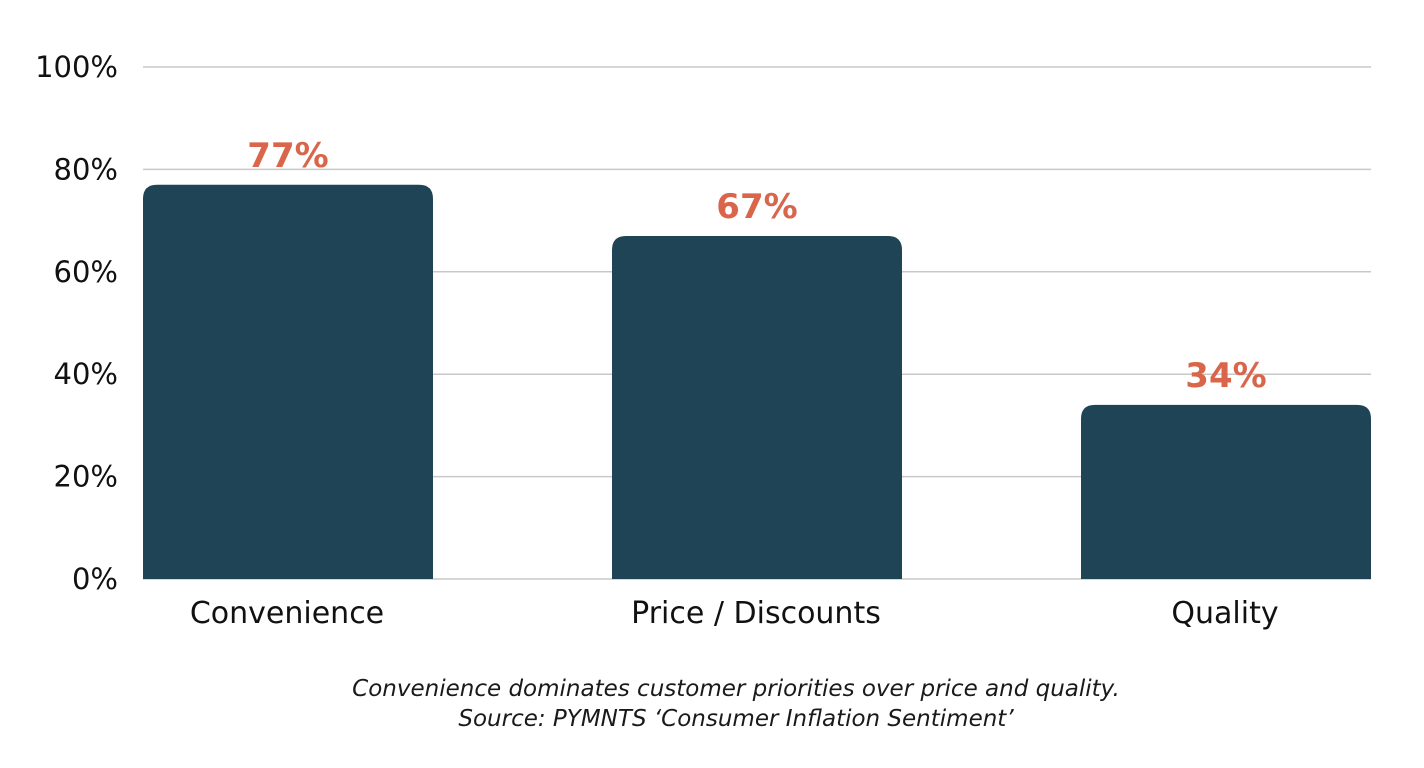 Image resolution: width=1424 pixels, height=768 pixels. What do you see at coordinates (287, 156) in the screenshot?
I see `data-label: 77%` at bounding box center [287, 156].